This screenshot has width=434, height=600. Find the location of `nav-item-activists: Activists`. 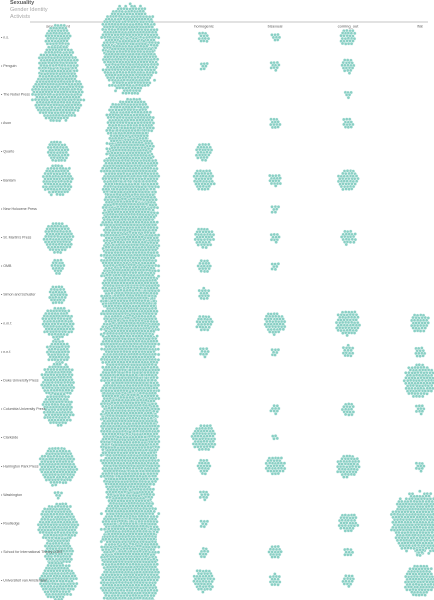

nav-item-activists: Activists is located at coordinates (20, 17).